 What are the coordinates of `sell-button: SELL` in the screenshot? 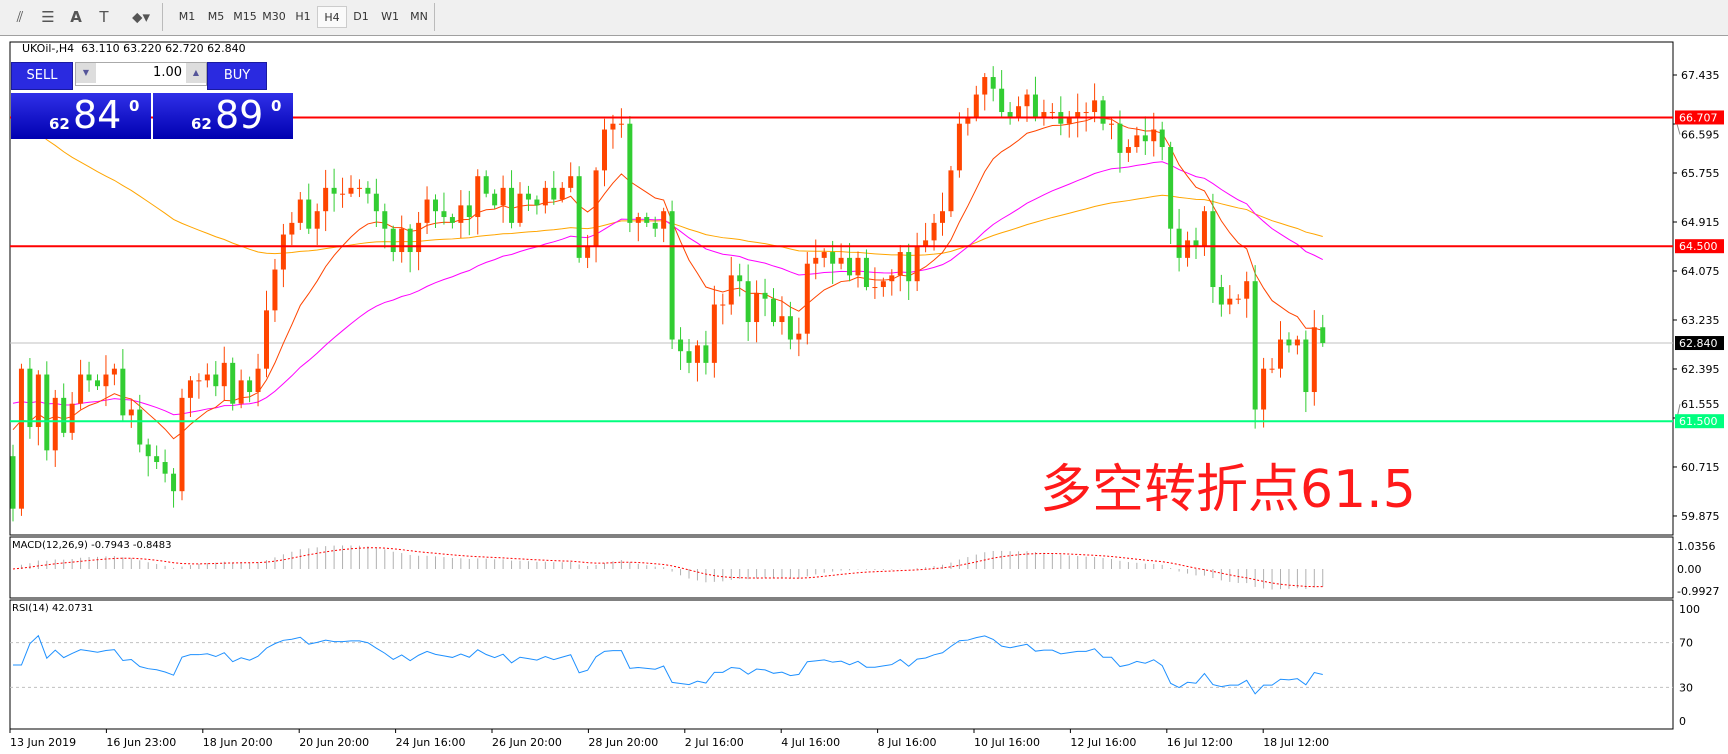 It's located at (42, 76).